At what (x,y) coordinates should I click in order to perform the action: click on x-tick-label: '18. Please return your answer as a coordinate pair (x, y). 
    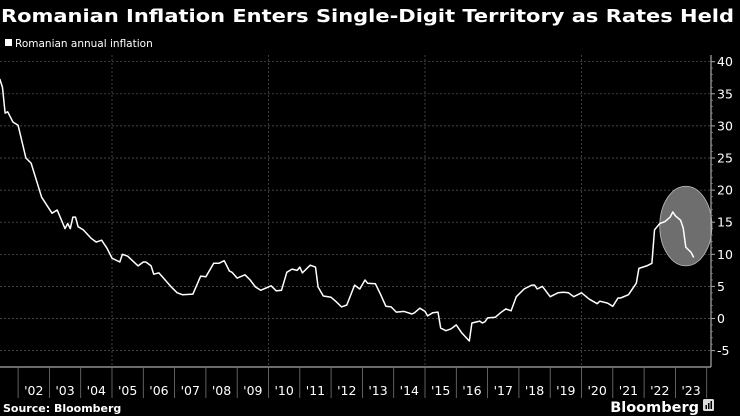
    Looking at the image, I should click on (534, 390).